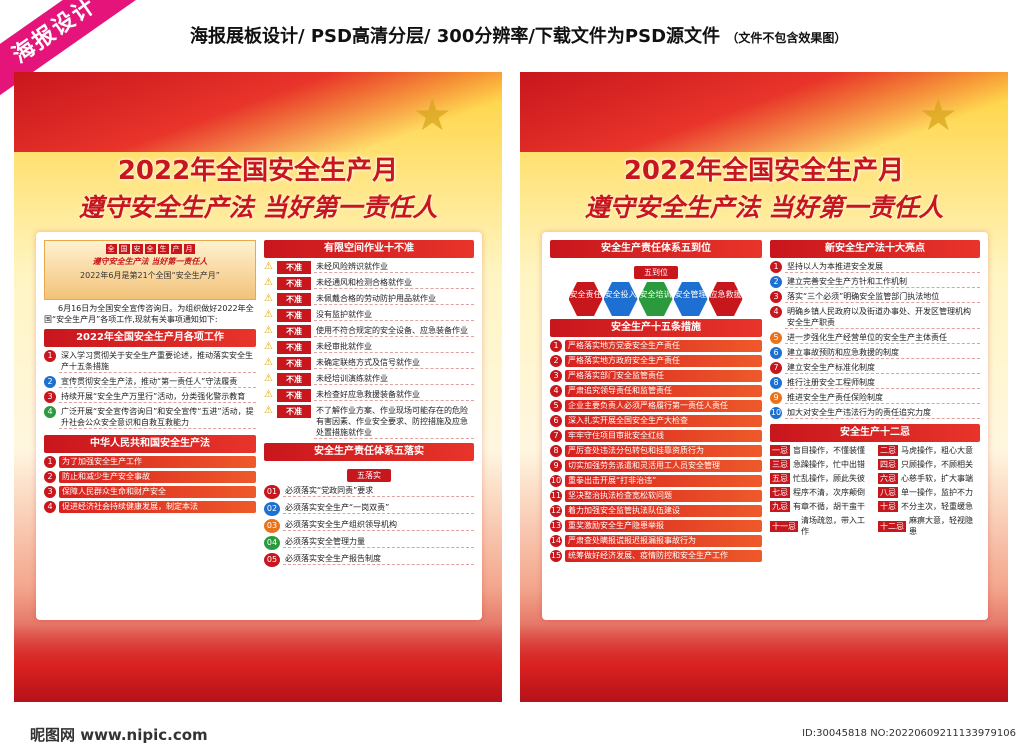 This screenshot has height=751, width=1024. What do you see at coordinates (821, 492) in the screenshot?
I see `taboo-item: 七忌 程序不清，次序颠倒` at bounding box center [821, 492].